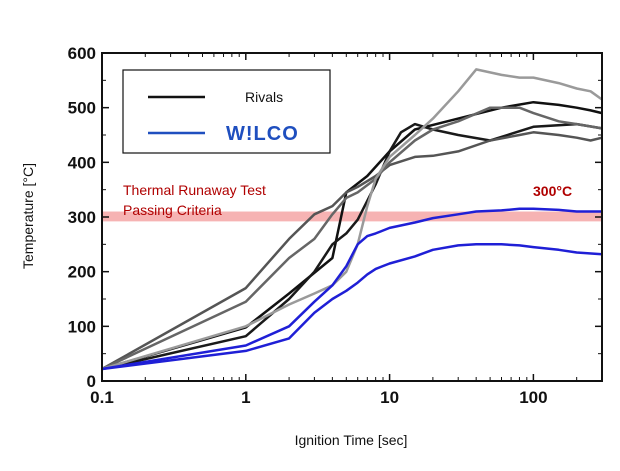 The image size is (620, 471). I want to click on legend-box, so click(226, 111).